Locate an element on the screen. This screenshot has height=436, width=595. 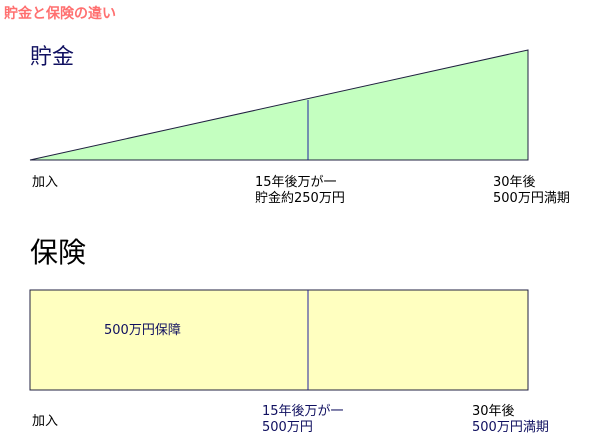
savings-heading: 貯金 is located at coordinates (52, 57).